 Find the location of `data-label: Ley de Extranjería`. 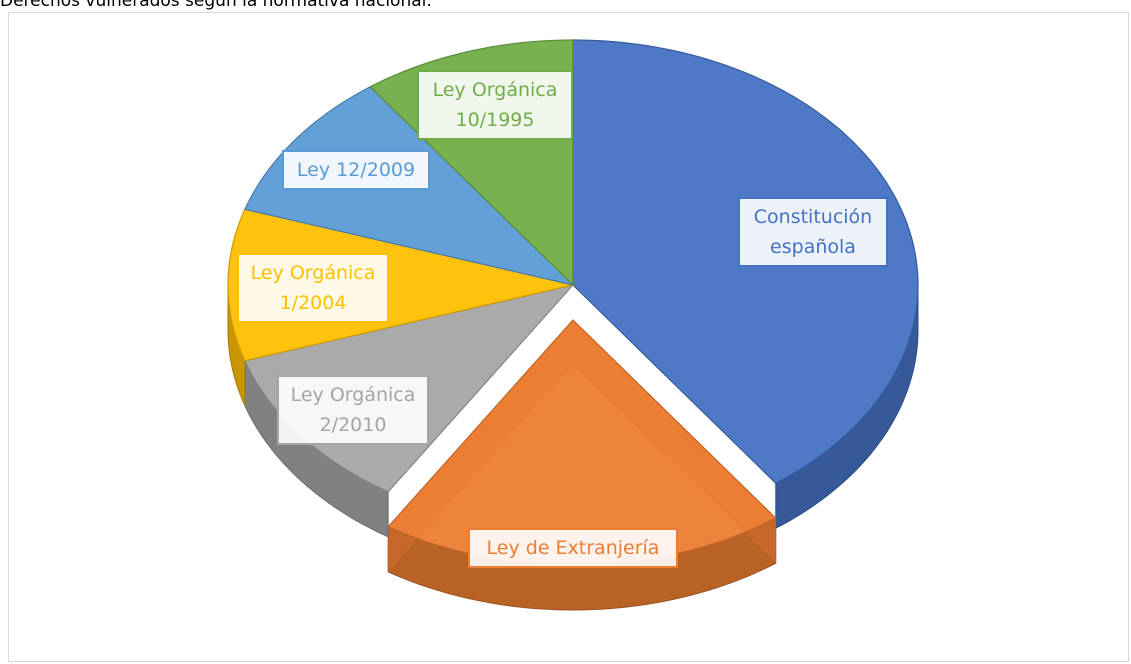

data-label: Ley de Extranjería is located at coordinates (573, 548).